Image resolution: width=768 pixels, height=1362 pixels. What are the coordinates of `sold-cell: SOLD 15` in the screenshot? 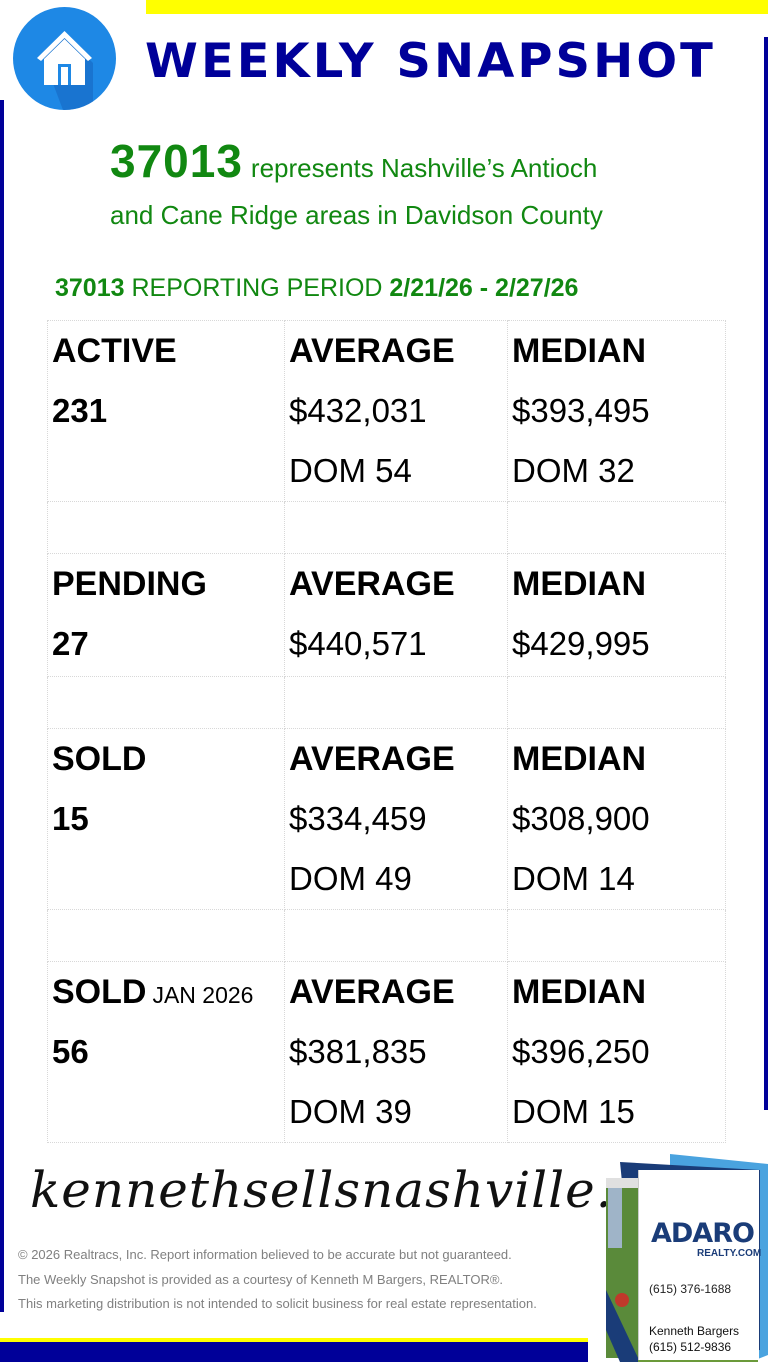 It's located at (166, 819).